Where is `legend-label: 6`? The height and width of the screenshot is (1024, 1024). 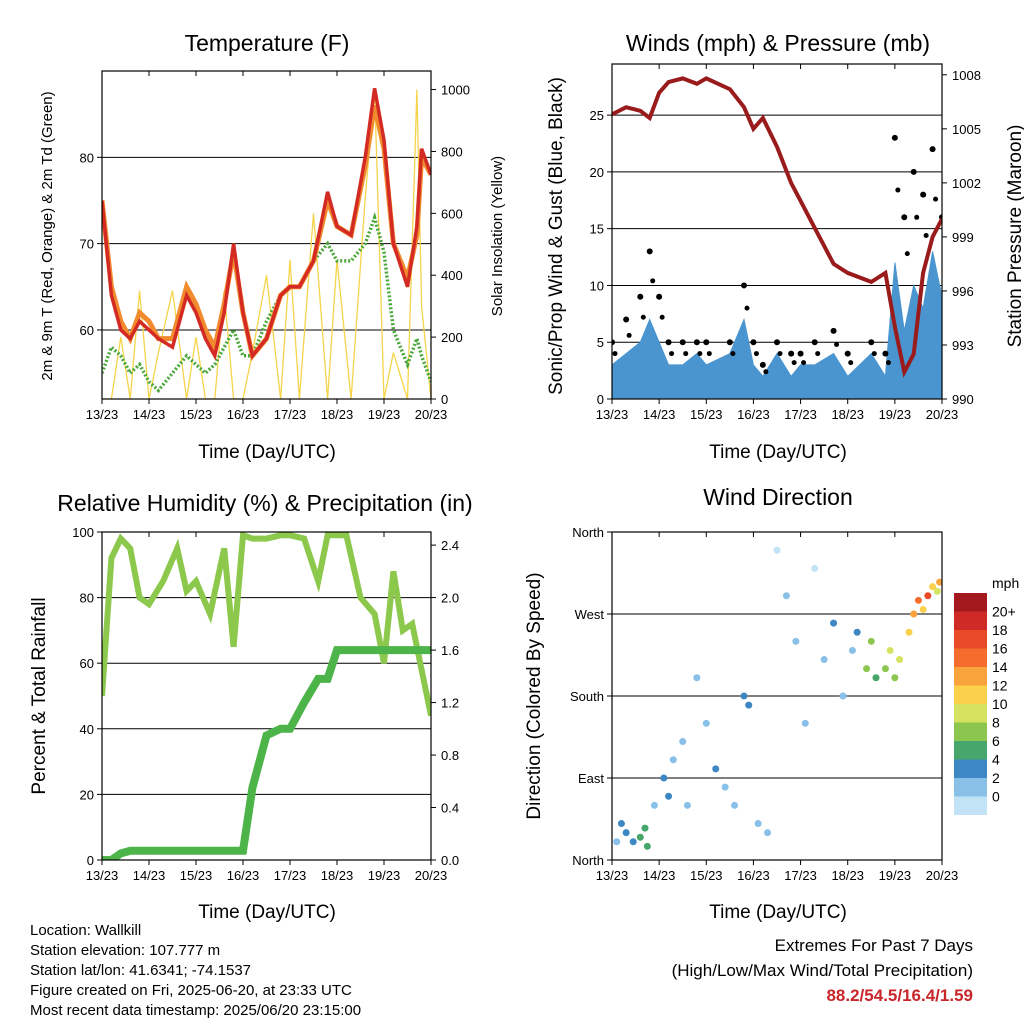
legend-label: 6 is located at coordinates (996, 741).